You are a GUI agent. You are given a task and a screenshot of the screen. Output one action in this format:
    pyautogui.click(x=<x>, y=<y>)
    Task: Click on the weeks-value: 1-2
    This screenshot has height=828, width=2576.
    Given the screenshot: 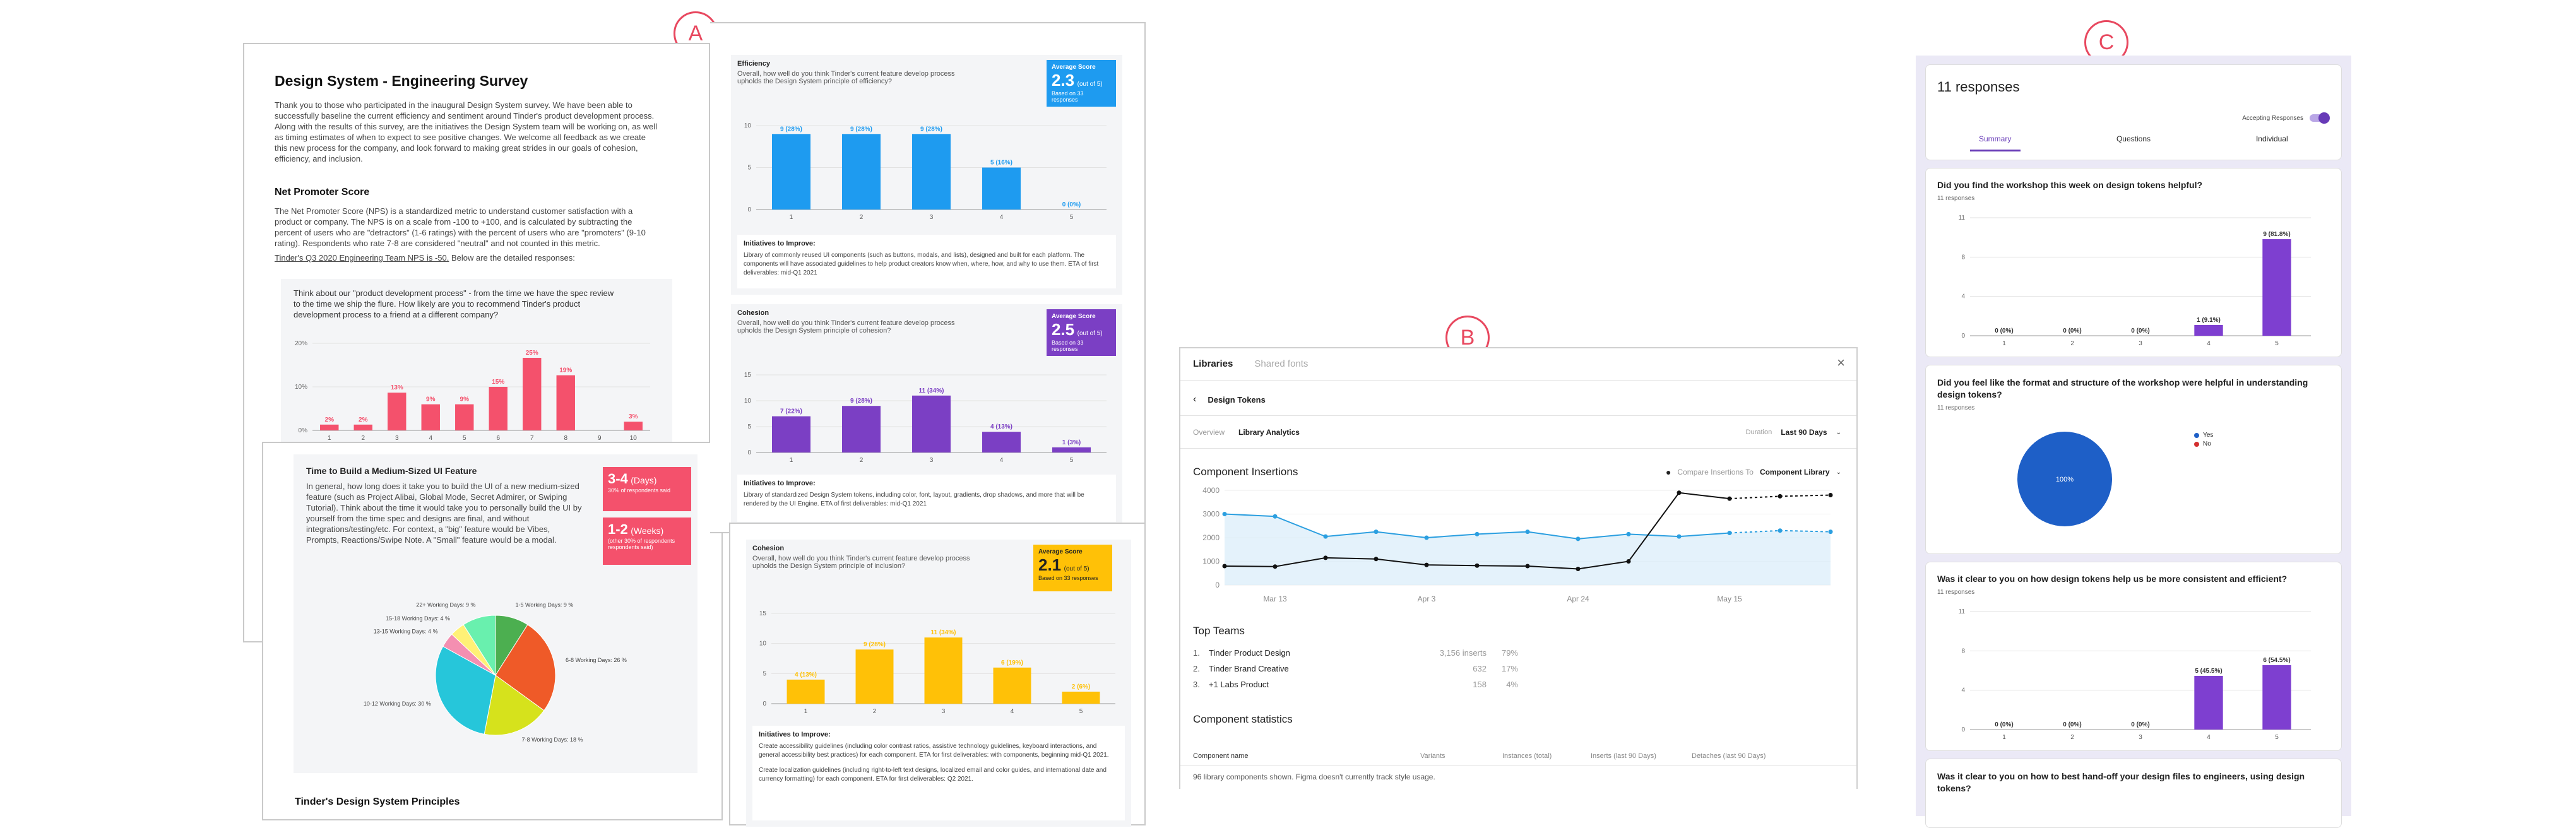 What is the action you would take?
    pyautogui.click(x=618, y=529)
    